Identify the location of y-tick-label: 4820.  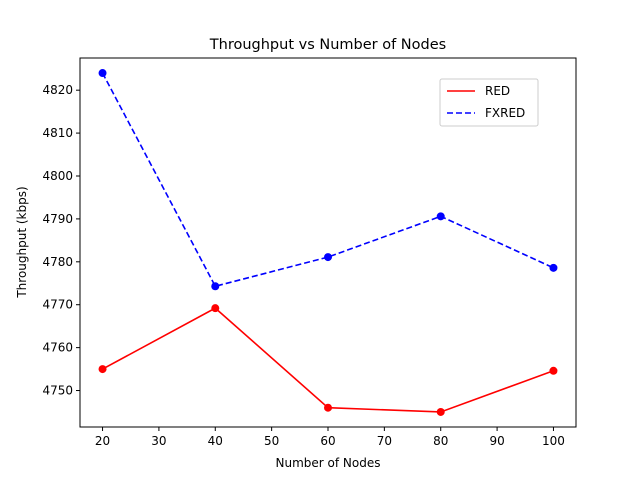
(57, 90).